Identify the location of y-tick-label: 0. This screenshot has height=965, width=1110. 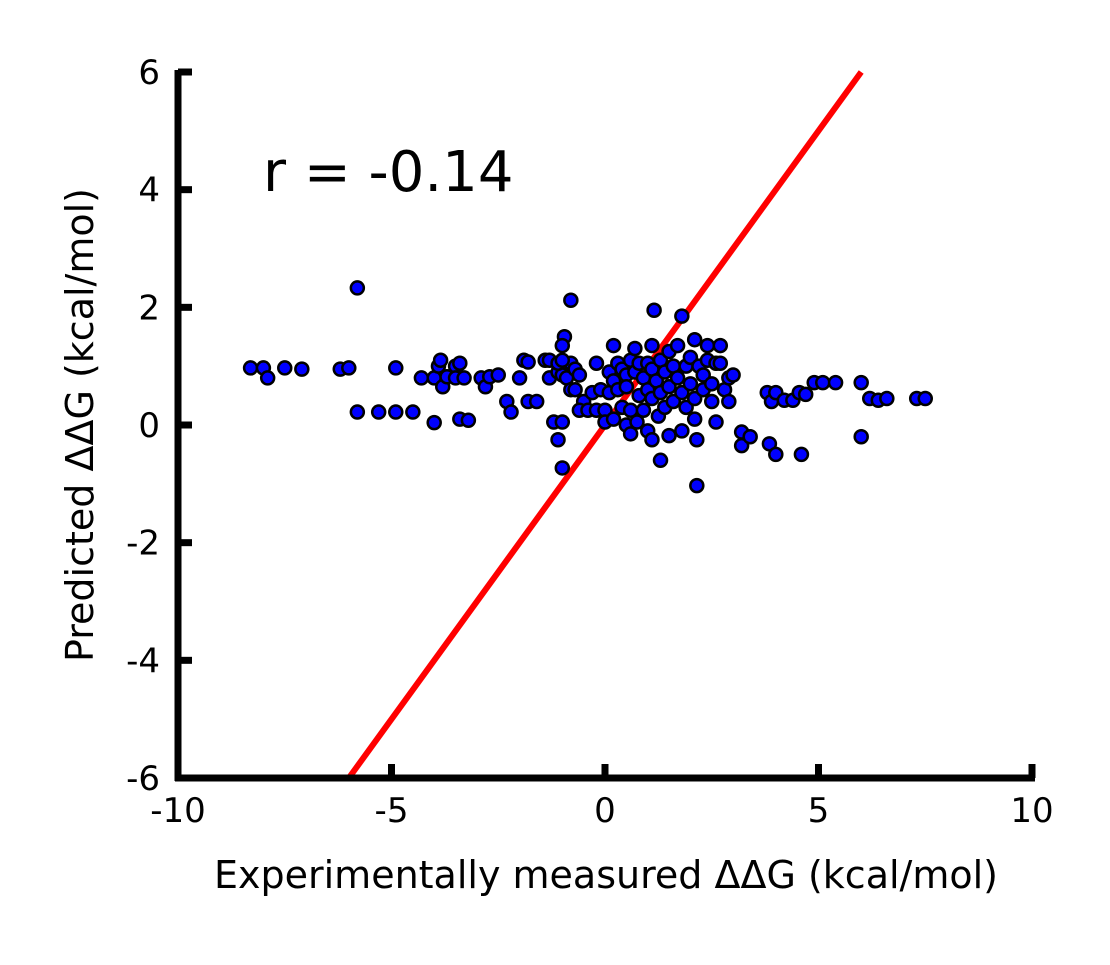
(149, 426).